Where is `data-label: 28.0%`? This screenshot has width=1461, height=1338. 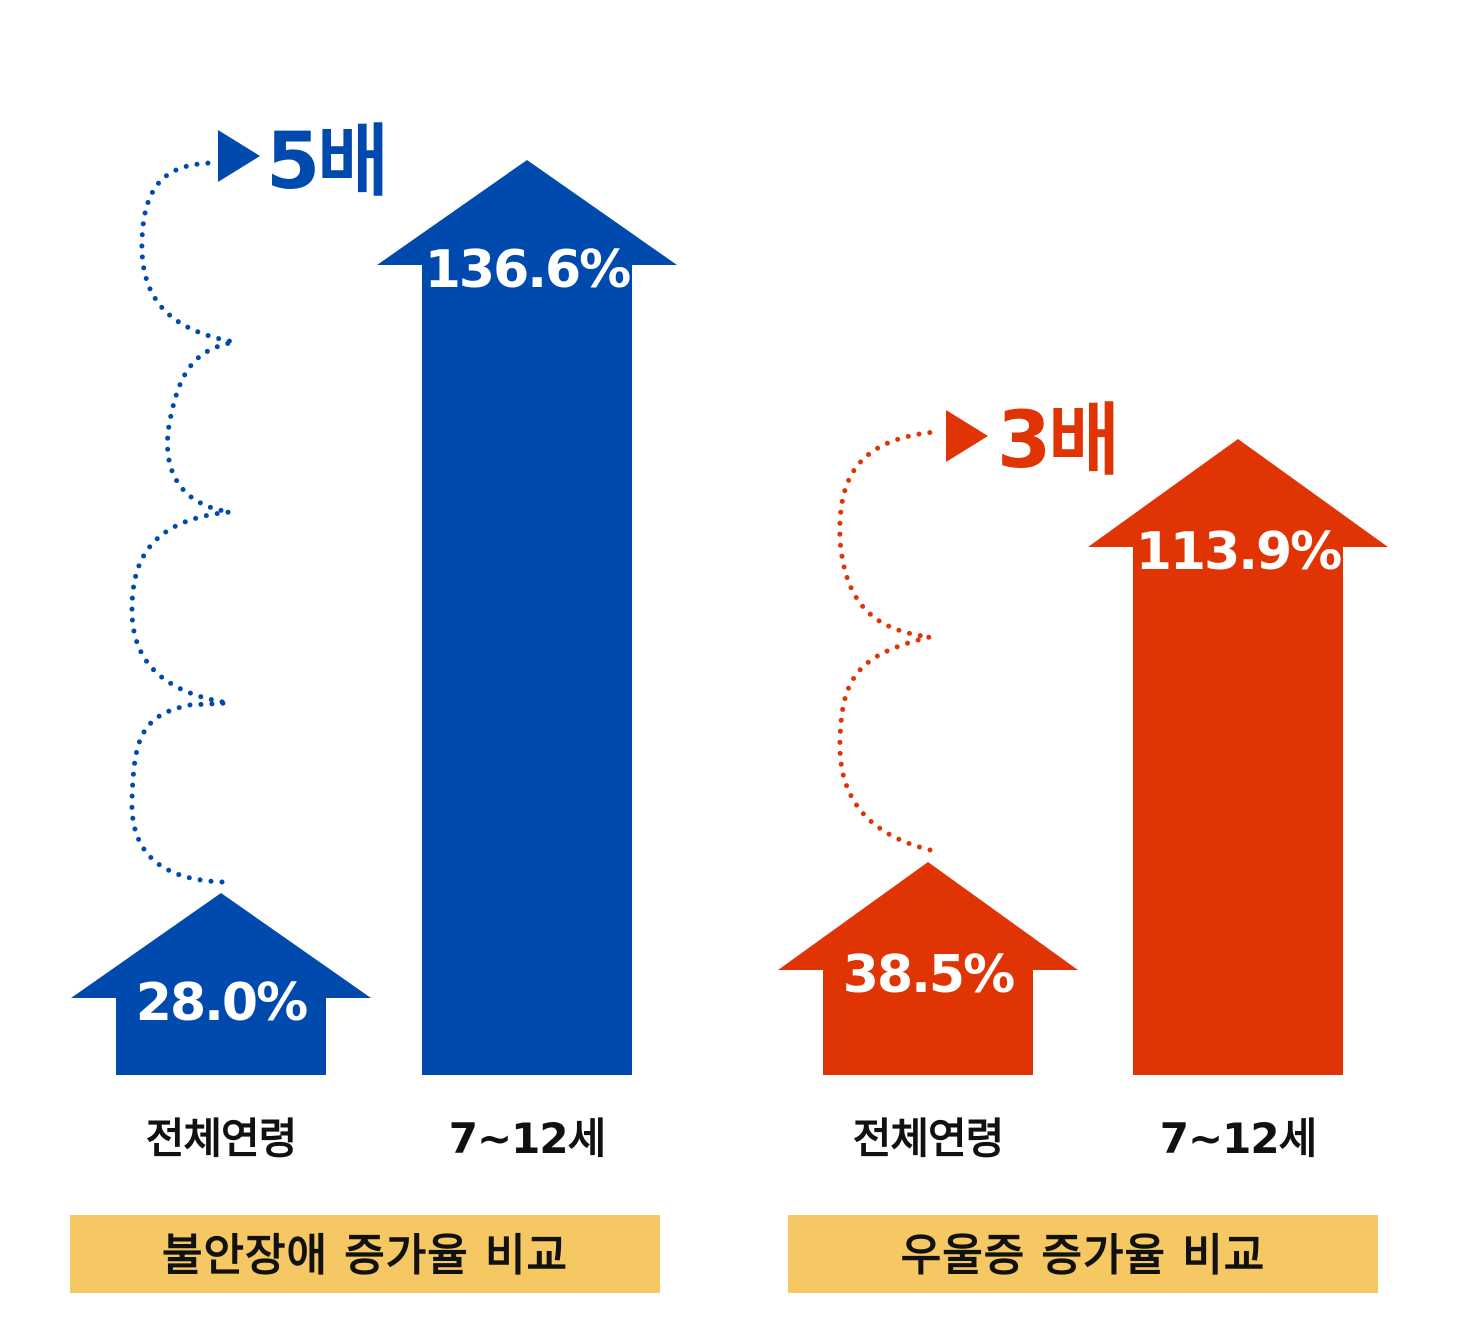 data-label: 28.0% is located at coordinates (221, 1003).